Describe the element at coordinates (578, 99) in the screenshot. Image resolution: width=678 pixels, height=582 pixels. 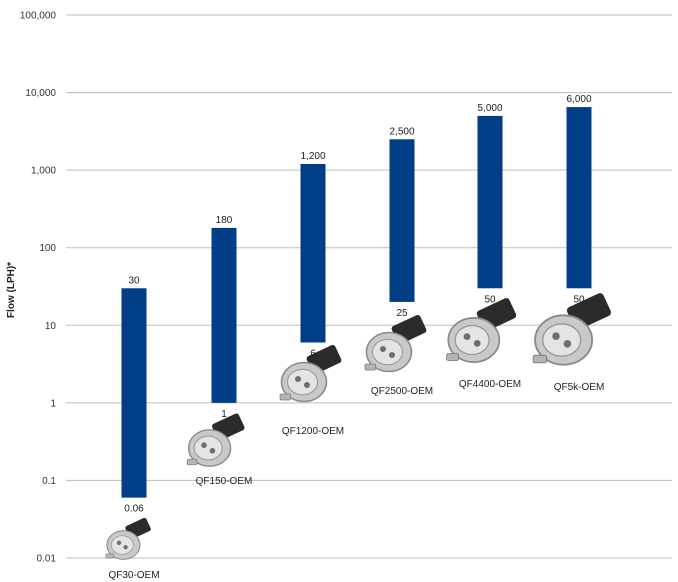
I see `max-value-label: 6,000` at that location.